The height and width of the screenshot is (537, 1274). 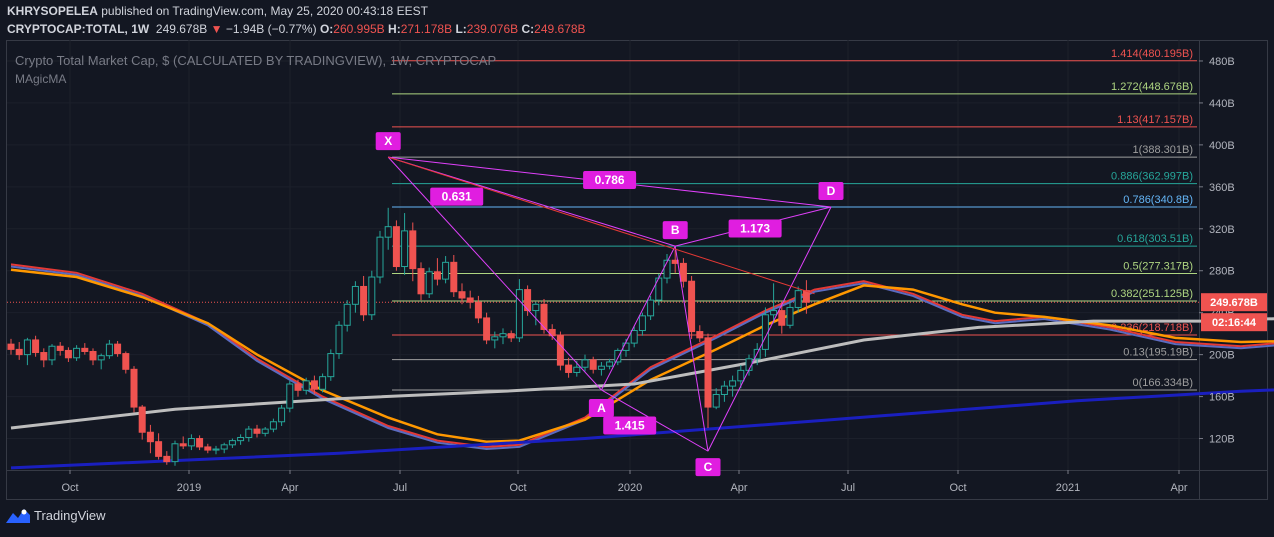 I want to click on pattern-point-d: D, so click(x=831, y=190).